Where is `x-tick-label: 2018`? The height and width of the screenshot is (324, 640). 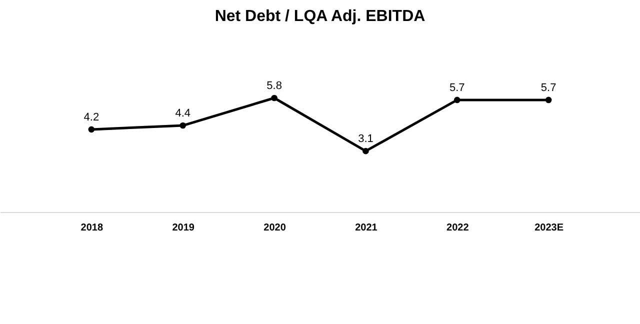 x-tick-label: 2018 is located at coordinates (92, 228).